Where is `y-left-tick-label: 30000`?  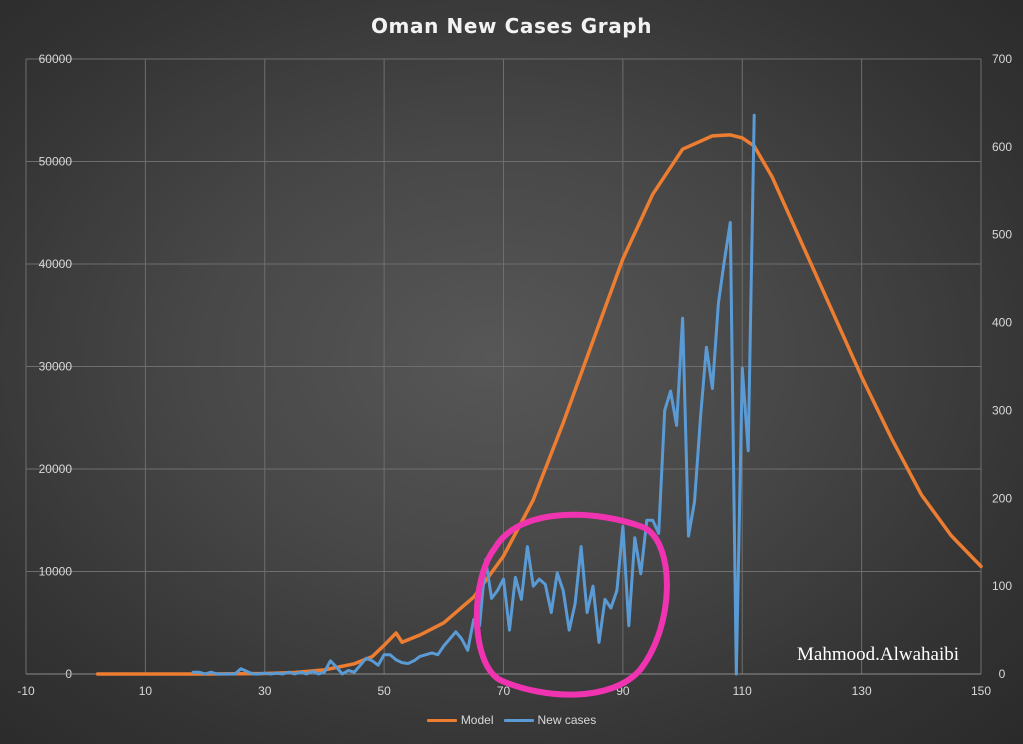 y-left-tick-label: 30000 is located at coordinates (56, 367).